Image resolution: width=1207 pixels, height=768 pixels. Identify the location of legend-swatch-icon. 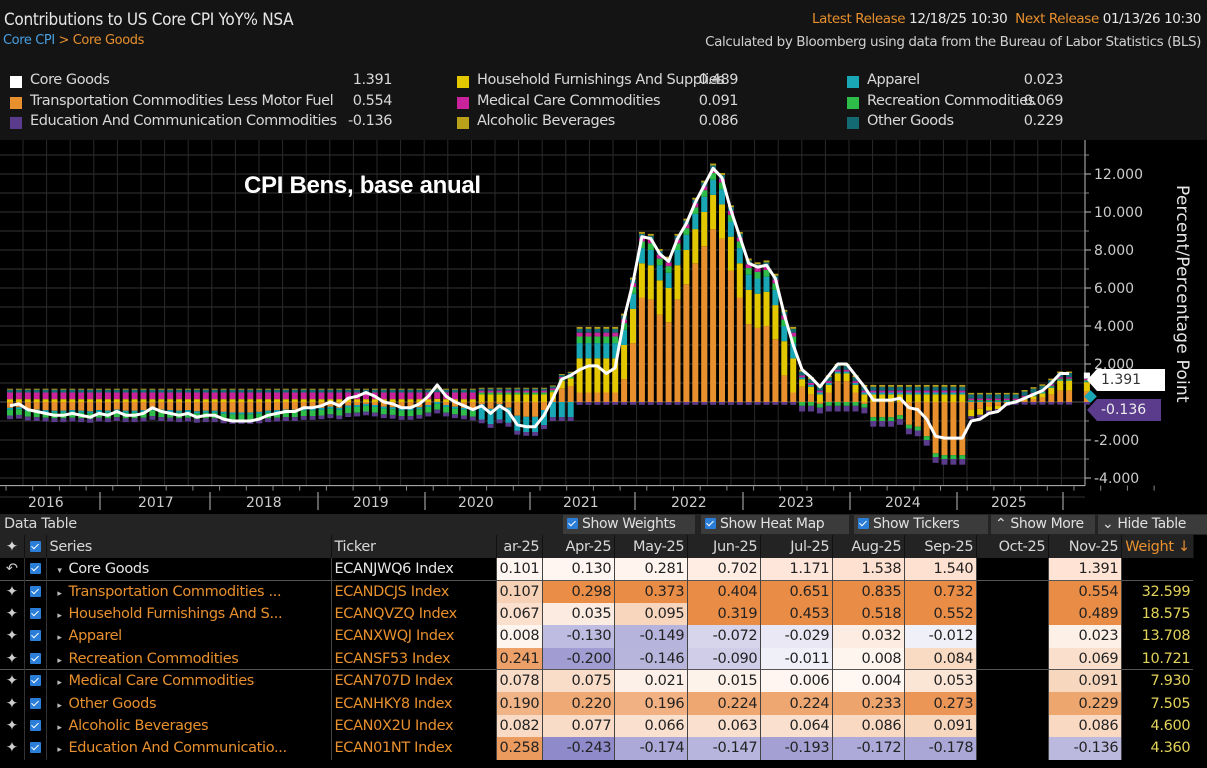
(16, 102).